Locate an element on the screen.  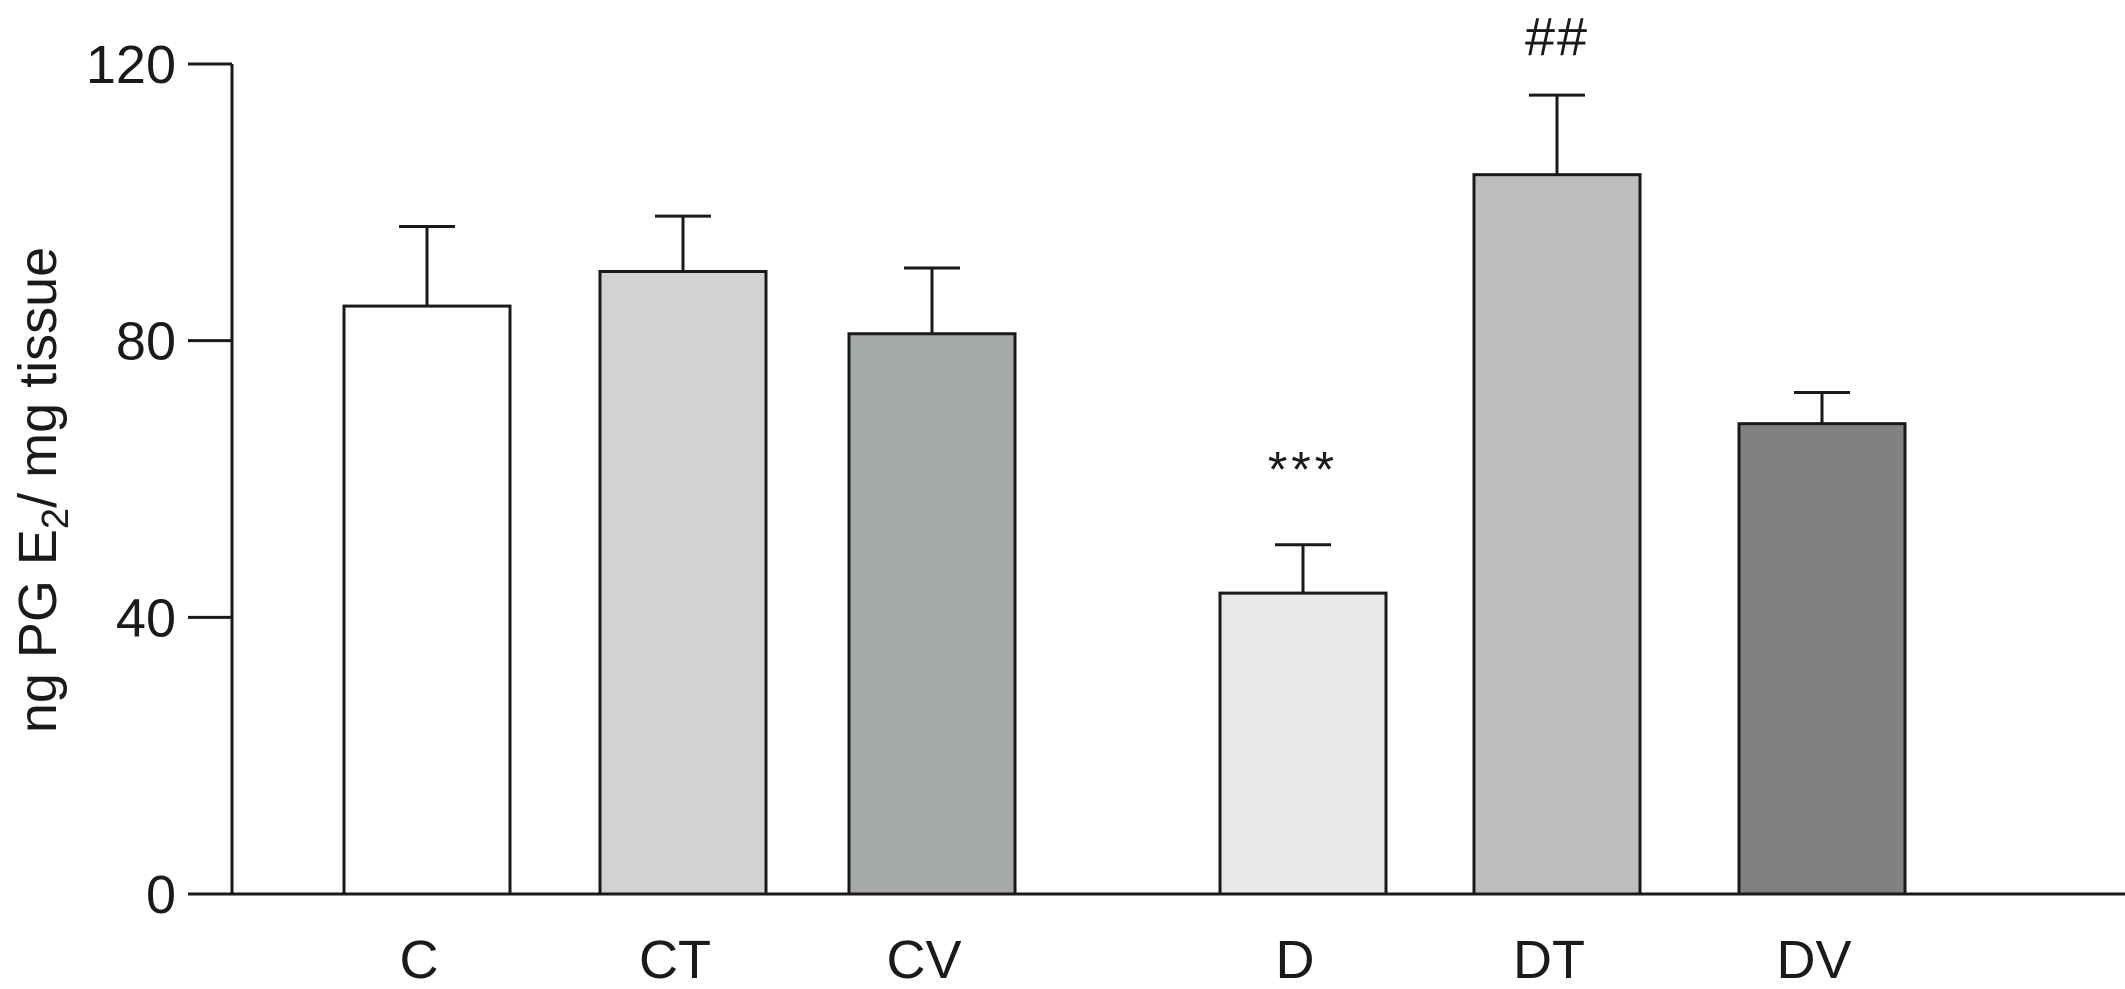
bar-CT is located at coordinates (683, 583).